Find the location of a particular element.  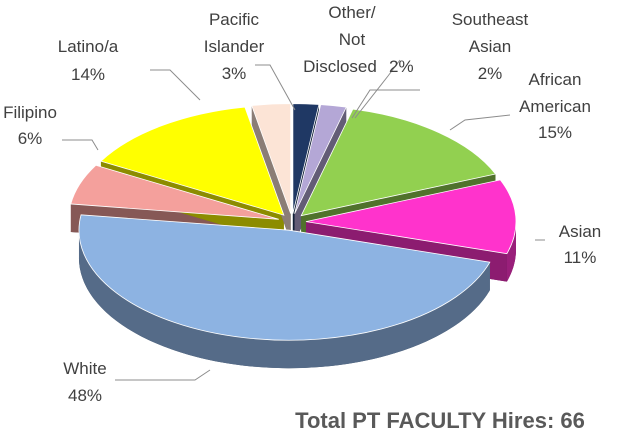

total-annotation: Total PT FACULTY Hires: 66 is located at coordinates (440, 420).